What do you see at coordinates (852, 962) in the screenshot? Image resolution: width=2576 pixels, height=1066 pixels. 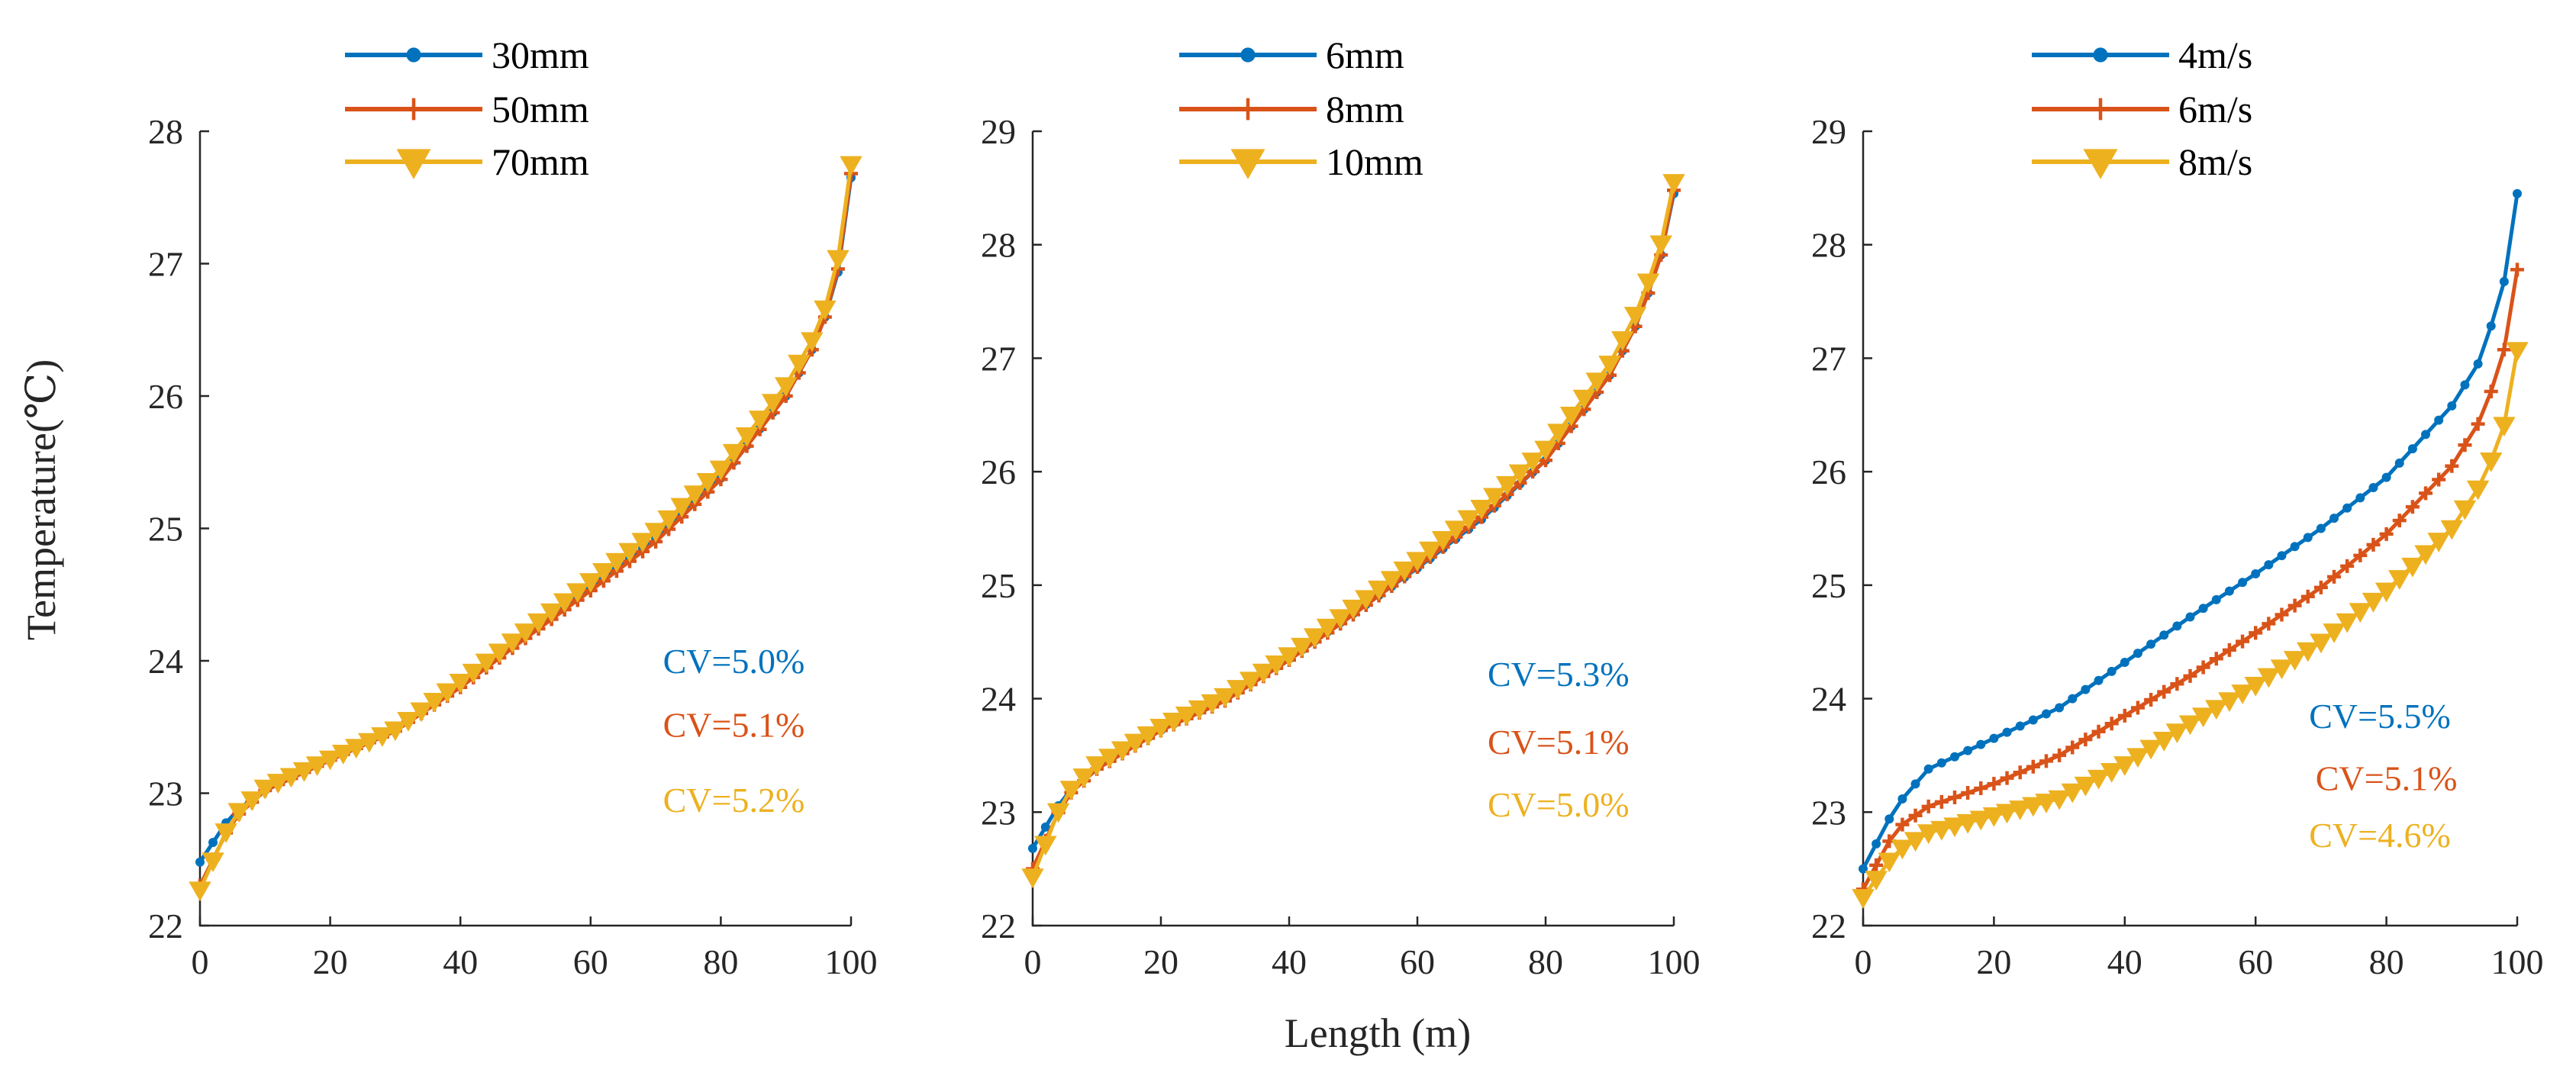 I see `x-tick-label: 100` at bounding box center [852, 962].